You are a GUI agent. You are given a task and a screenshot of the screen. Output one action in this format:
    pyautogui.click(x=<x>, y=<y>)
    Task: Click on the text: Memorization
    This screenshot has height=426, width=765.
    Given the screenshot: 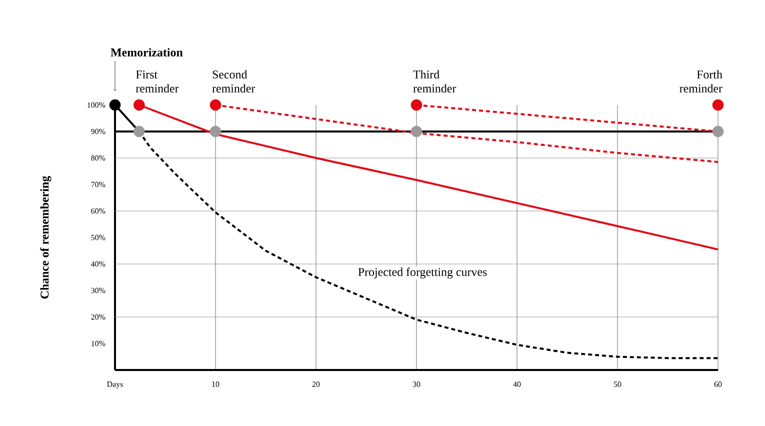 What is the action you would take?
    pyautogui.click(x=146, y=52)
    